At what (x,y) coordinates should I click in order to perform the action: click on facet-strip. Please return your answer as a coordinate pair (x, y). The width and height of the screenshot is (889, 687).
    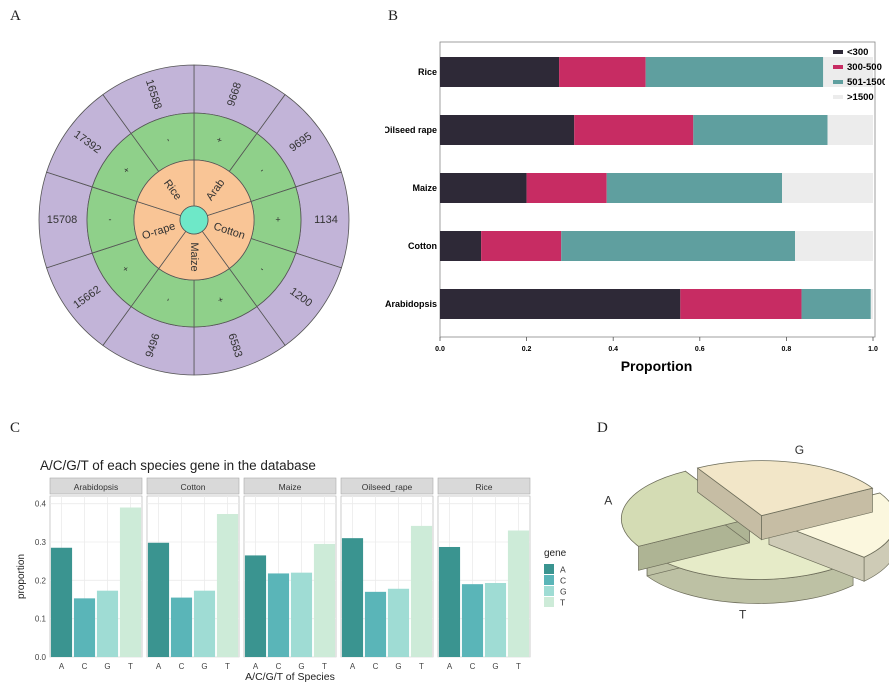
    Looking at the image, I should click on (290, 486).